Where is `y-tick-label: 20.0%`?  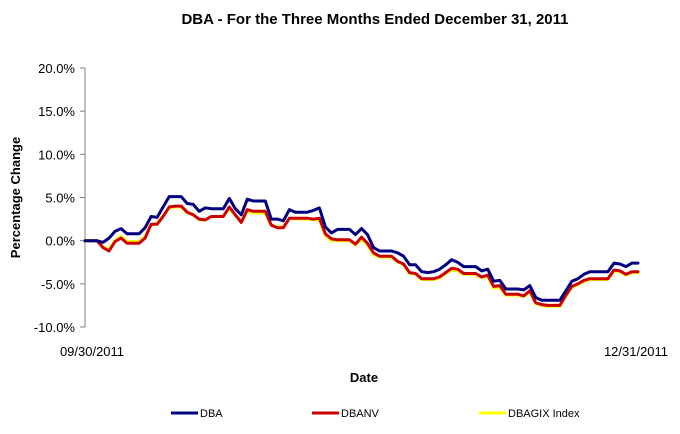 y-tick-label: 20.0% is located at coordinates (56, 68).